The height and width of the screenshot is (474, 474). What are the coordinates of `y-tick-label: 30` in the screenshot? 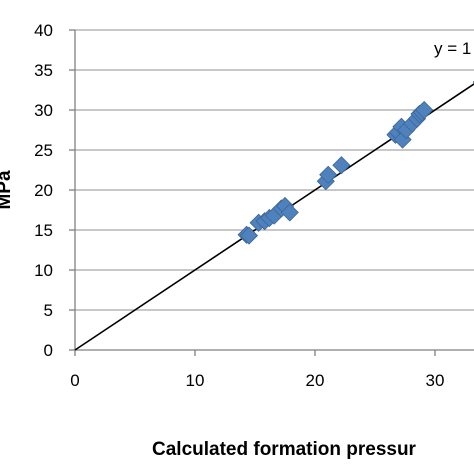 It's located at (43, 110).